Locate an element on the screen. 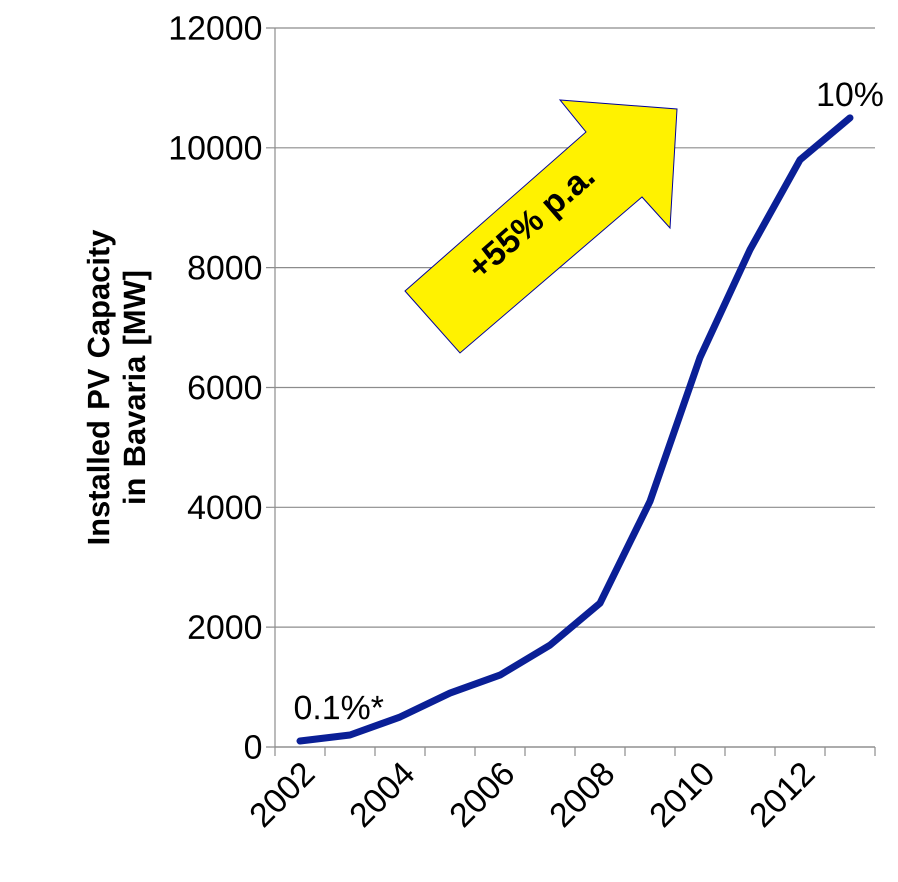 Image resolution: width=898 pixels, height=882 pixels. y-tick-label: 8000 is located at coordinates (225, 268).